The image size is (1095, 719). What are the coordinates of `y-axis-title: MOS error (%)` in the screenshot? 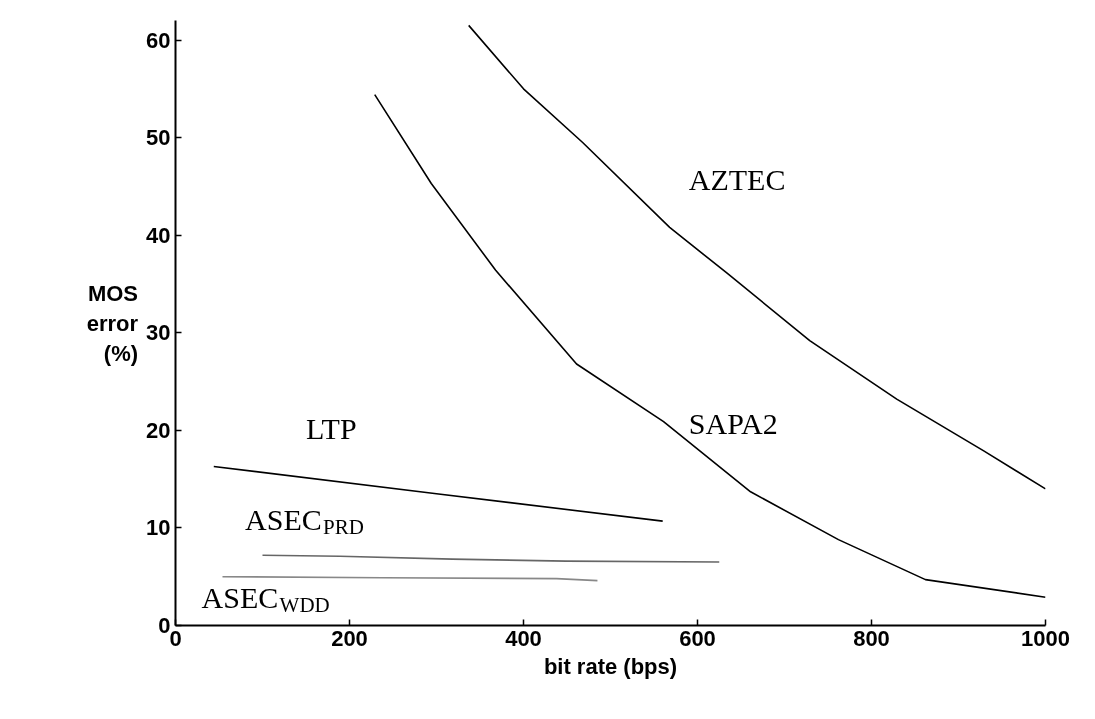 It's located at (112, 323).